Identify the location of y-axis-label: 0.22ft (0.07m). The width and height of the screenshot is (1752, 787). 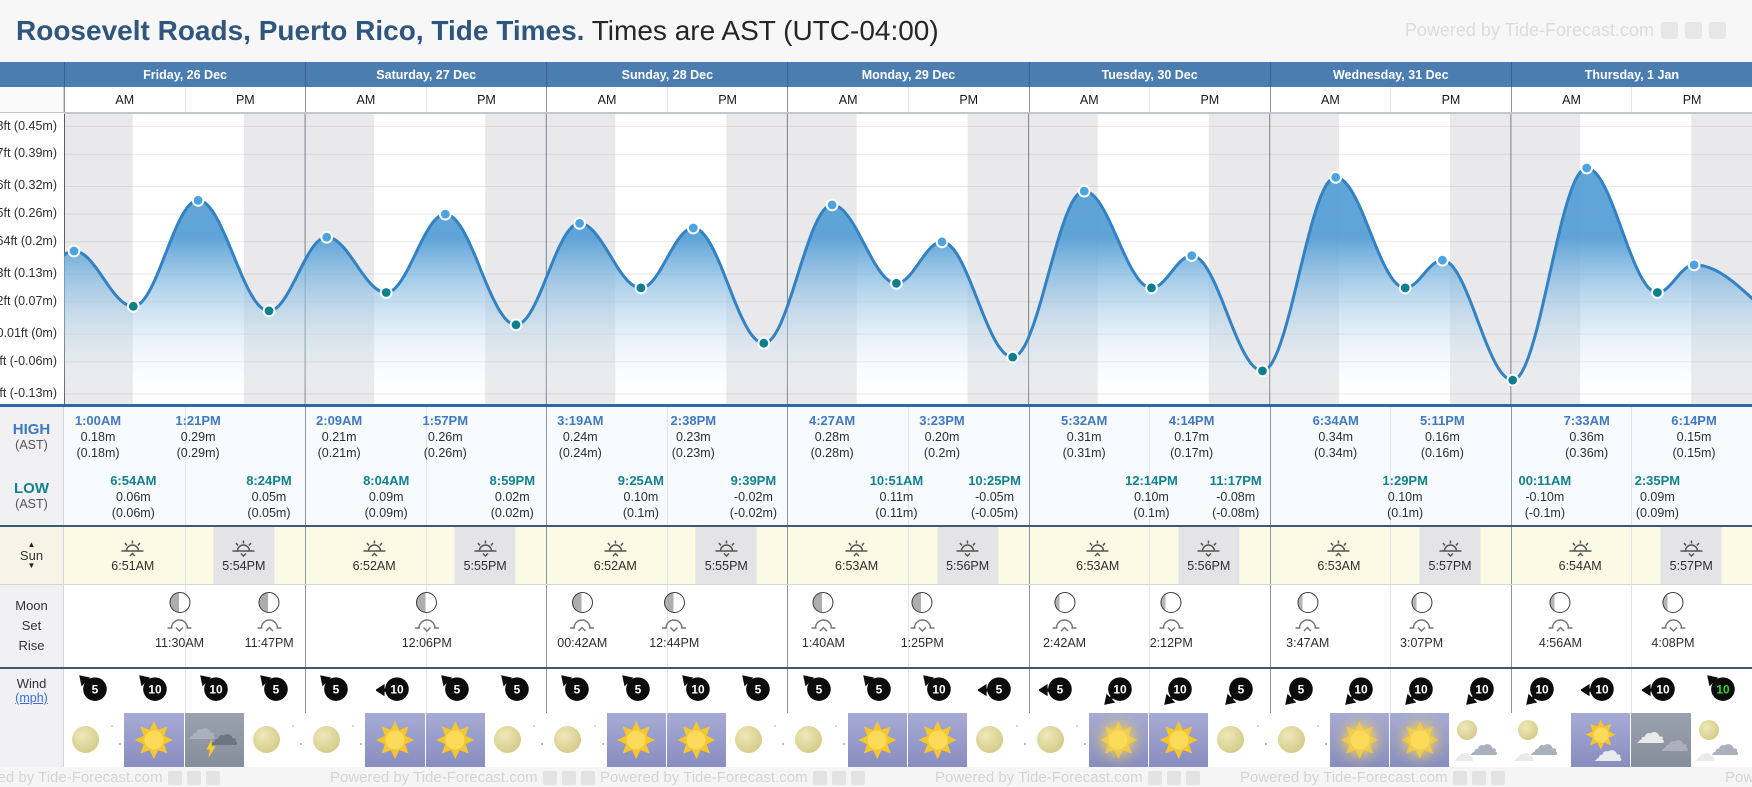
(28, 300).